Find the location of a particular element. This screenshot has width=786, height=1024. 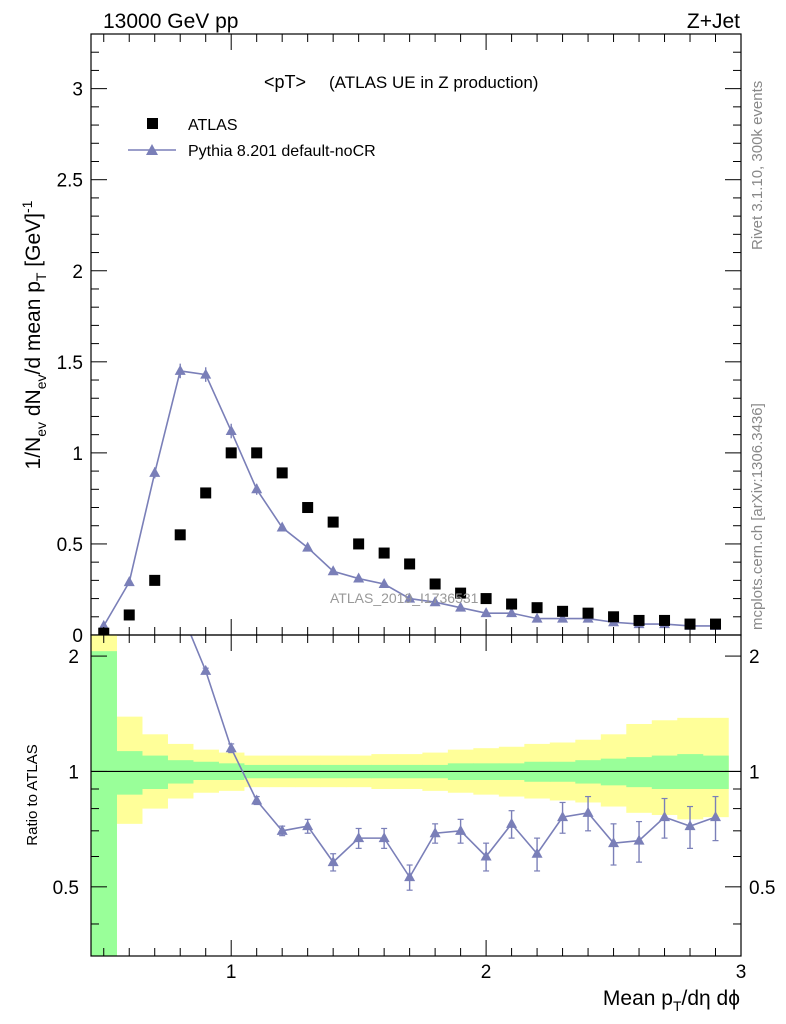

x-tick-label: 2 is located at coordinates (486, 972).